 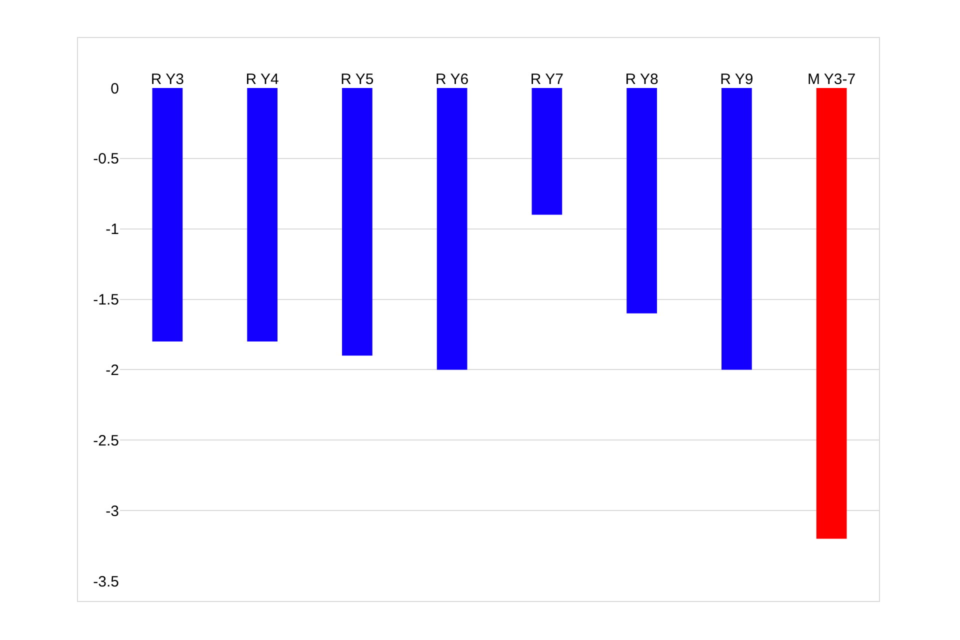 I want to click on x-tick-label: R Y4, so click(x=262, y=79).